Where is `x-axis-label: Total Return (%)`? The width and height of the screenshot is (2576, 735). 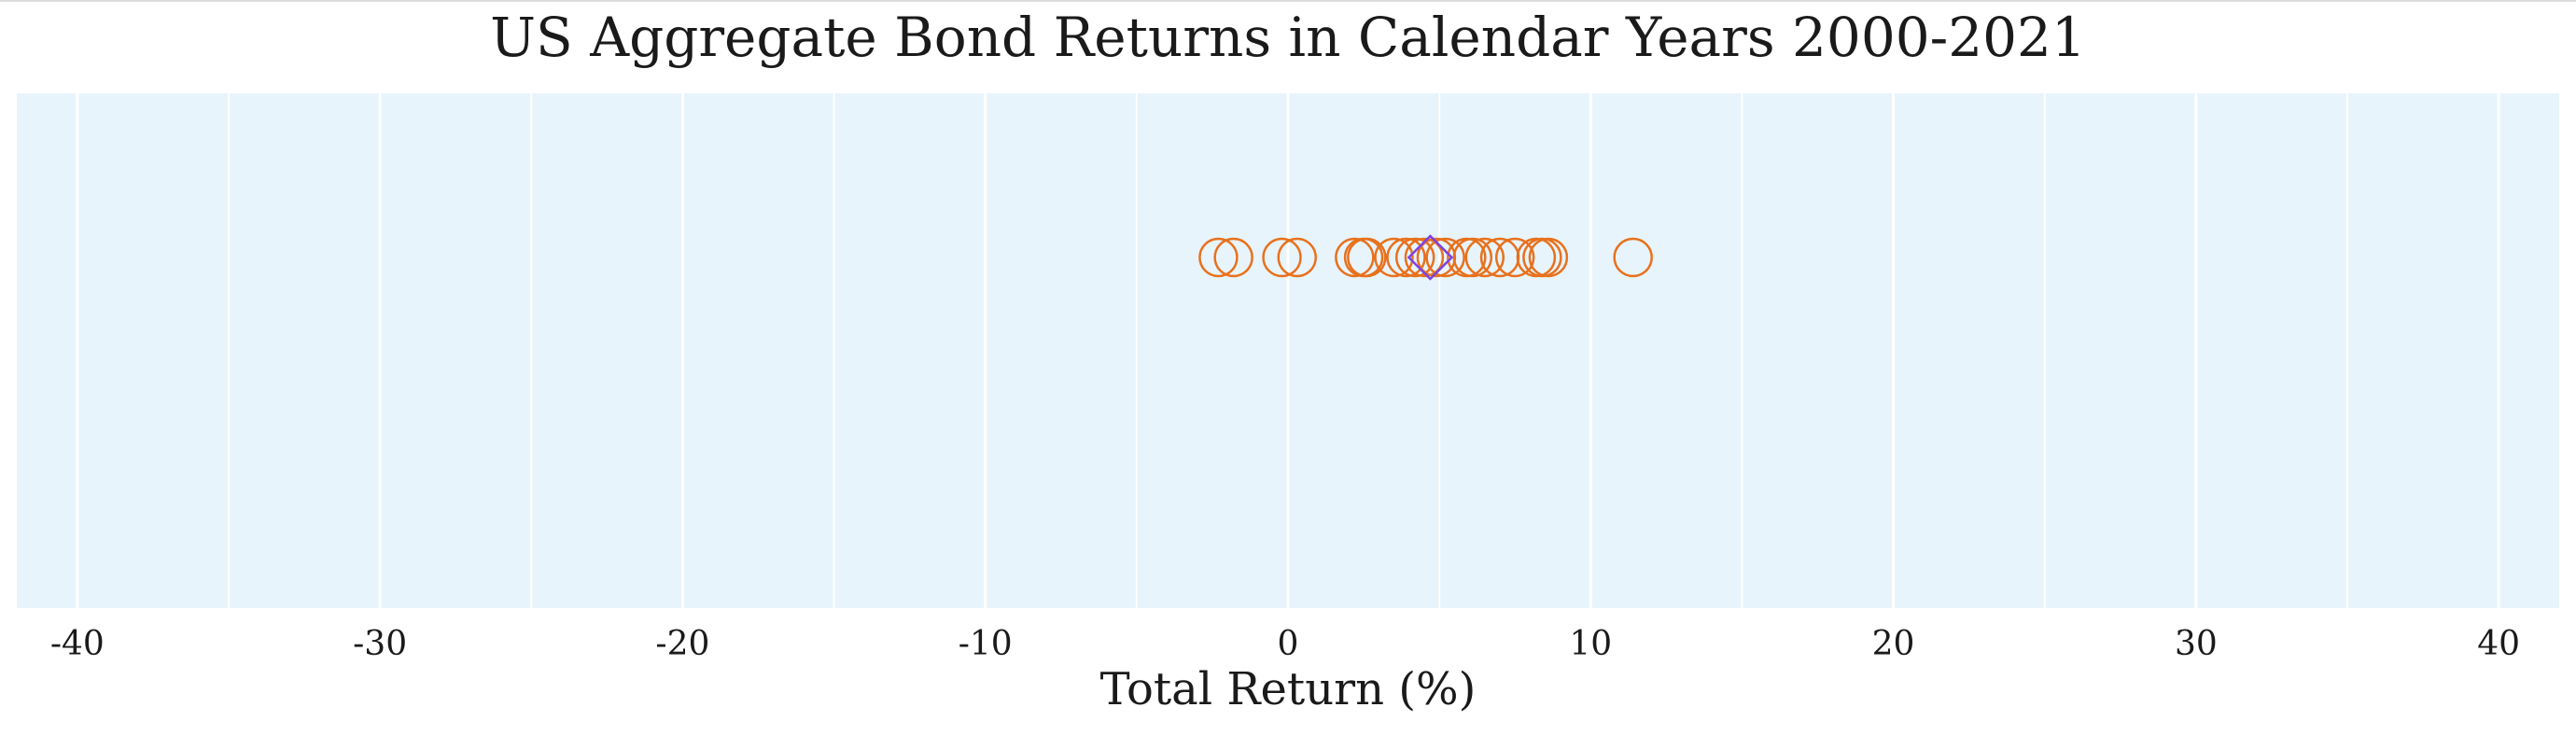 x-axis-label: Total Return (%) is located at coordinates (1288, 689).